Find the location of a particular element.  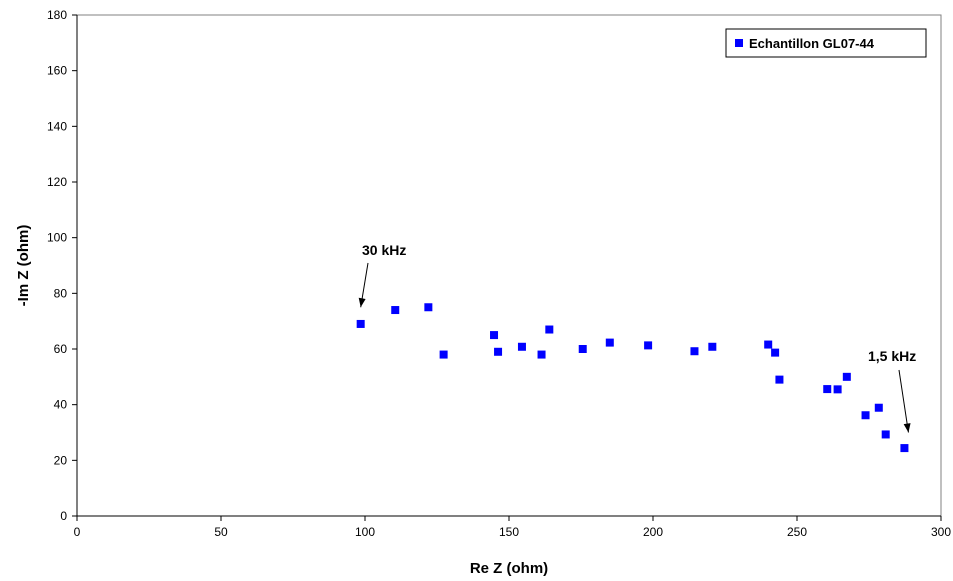

x-tick-label: 50 is located at coordinates (221, 532).